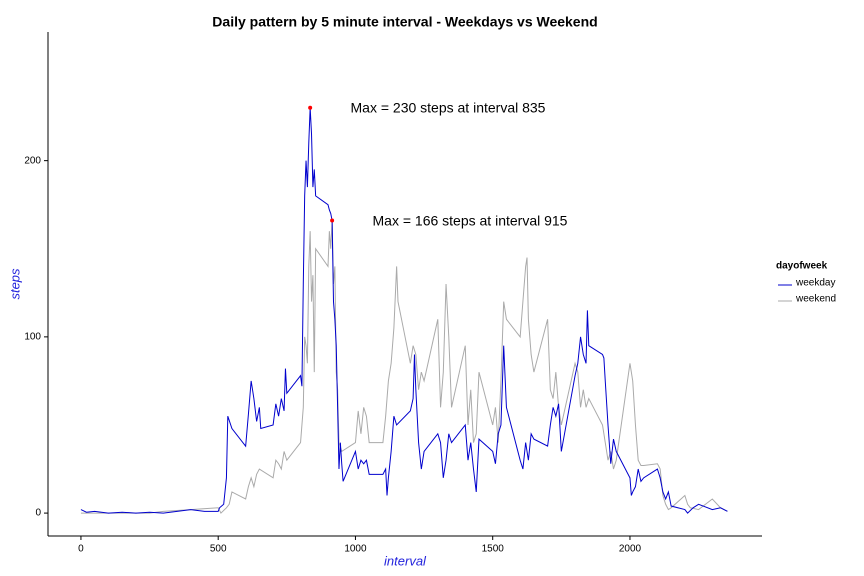  I want to click on x-tick-label: 0, so click(81, 549).